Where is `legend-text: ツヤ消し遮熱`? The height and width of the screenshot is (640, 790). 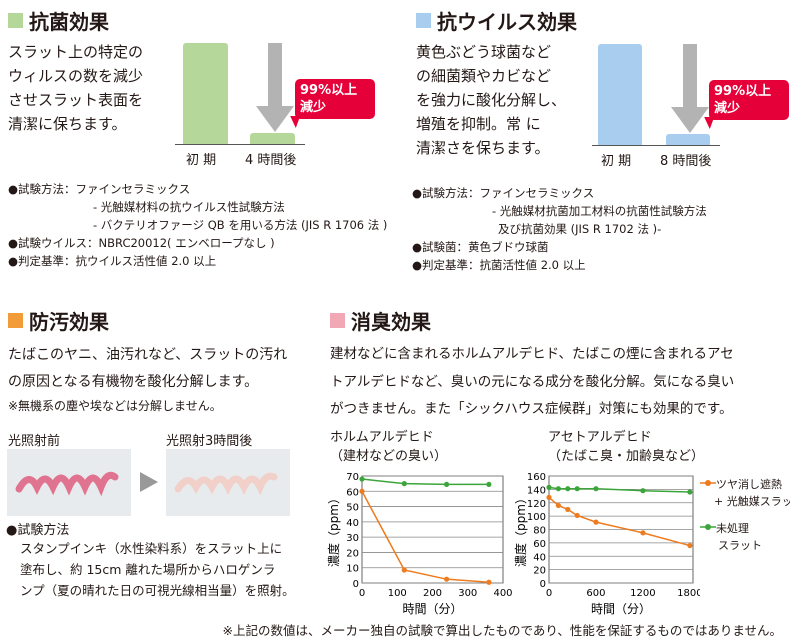
legend-text: ツヤ消し遮熱 is located at coordinates (749, 484).